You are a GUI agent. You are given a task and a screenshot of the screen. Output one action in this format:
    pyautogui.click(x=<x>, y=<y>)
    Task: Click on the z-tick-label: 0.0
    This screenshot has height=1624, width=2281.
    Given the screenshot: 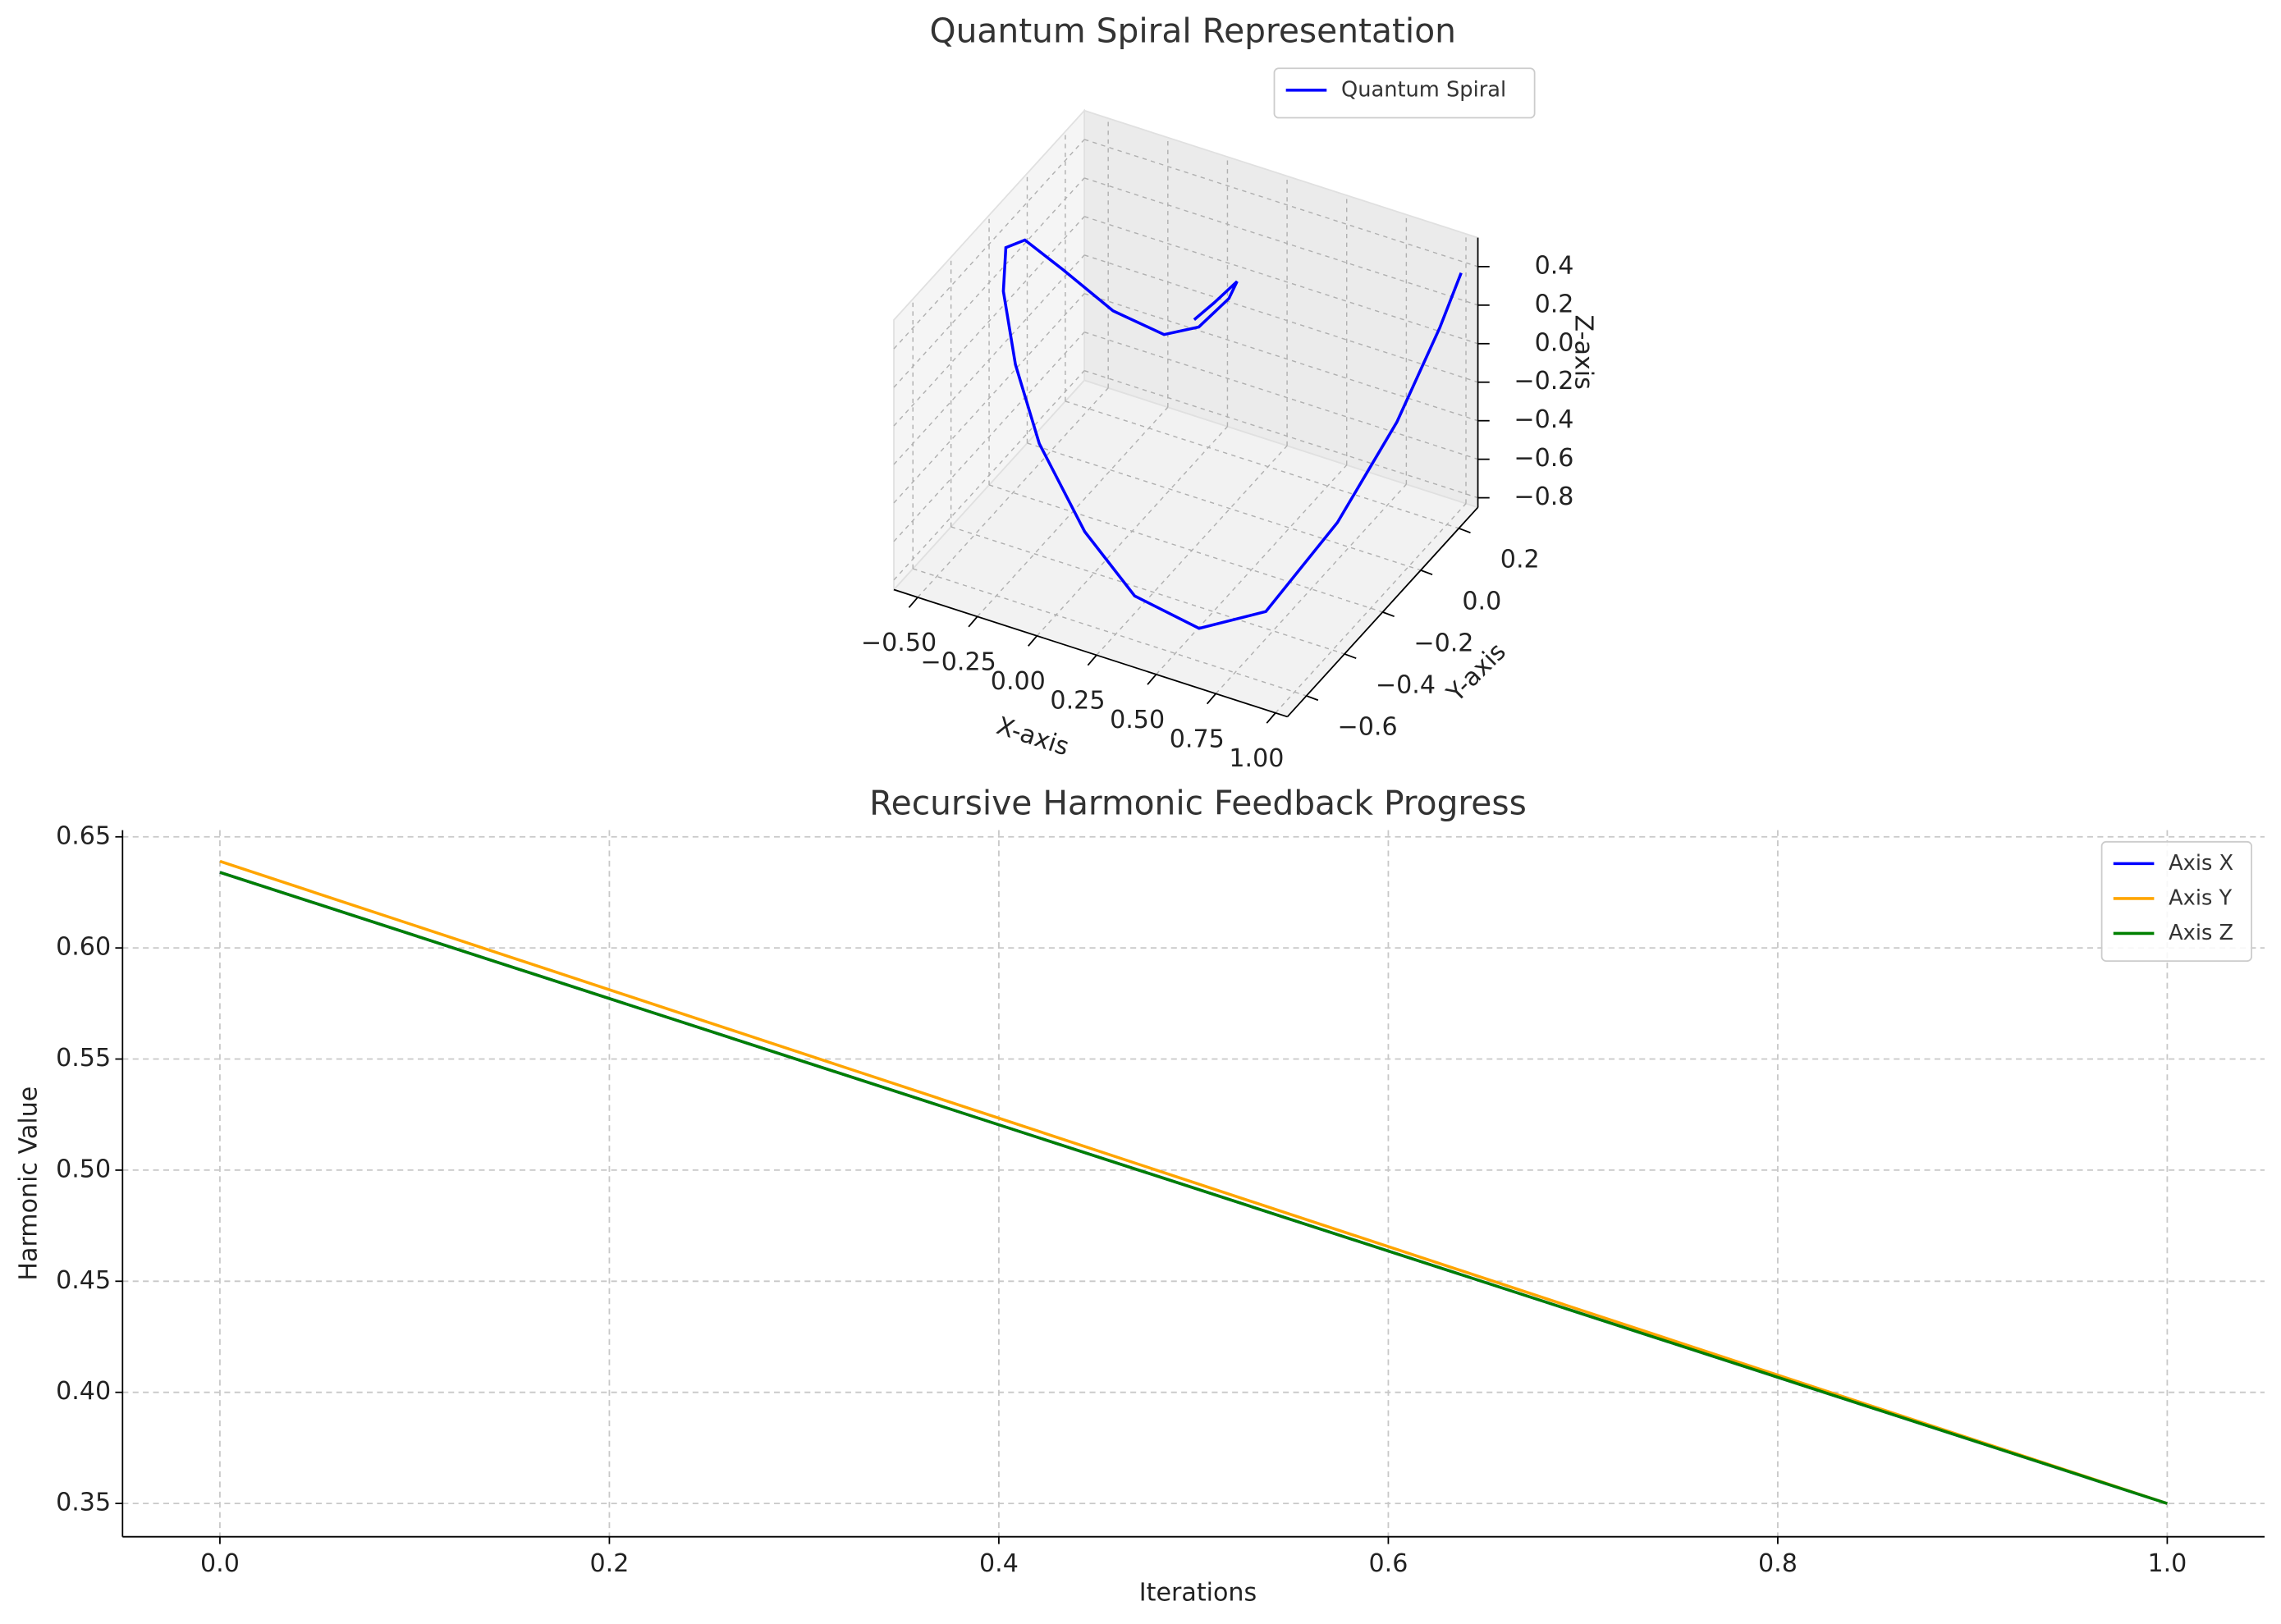 What is the action you would take?
    pyautogui.click(x=1554, y=342)
    